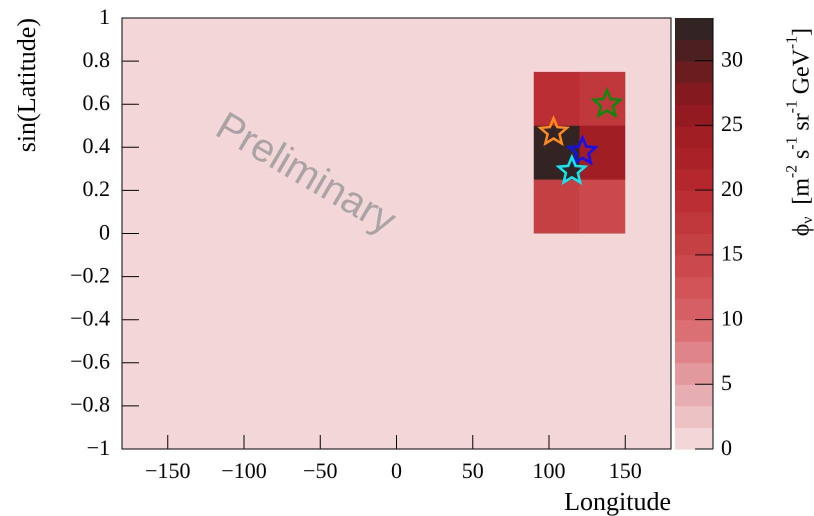  I want to click on x-tick-label: 0, so click(396, 470).